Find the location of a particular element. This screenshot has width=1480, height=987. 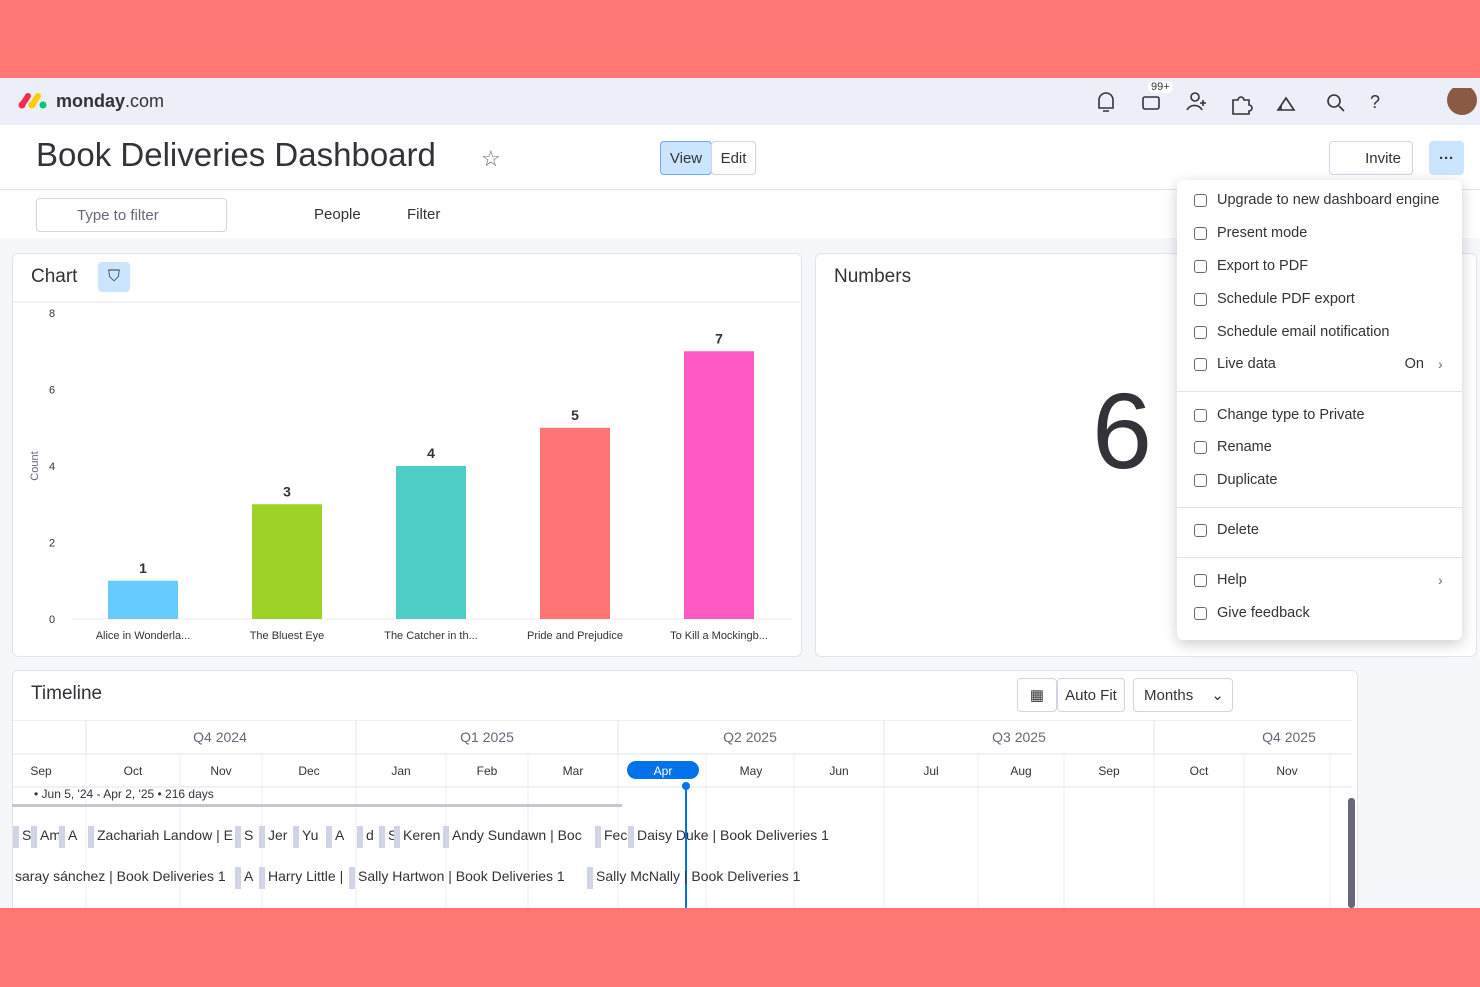

menu-item: Delete is located at coordinates (1320, 530).